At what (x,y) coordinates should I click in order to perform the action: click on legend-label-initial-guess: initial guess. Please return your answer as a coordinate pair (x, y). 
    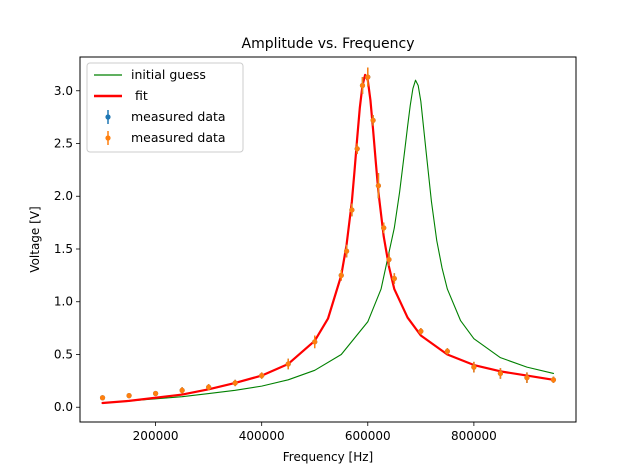
    Looking at the image, I should click on (168, 74).